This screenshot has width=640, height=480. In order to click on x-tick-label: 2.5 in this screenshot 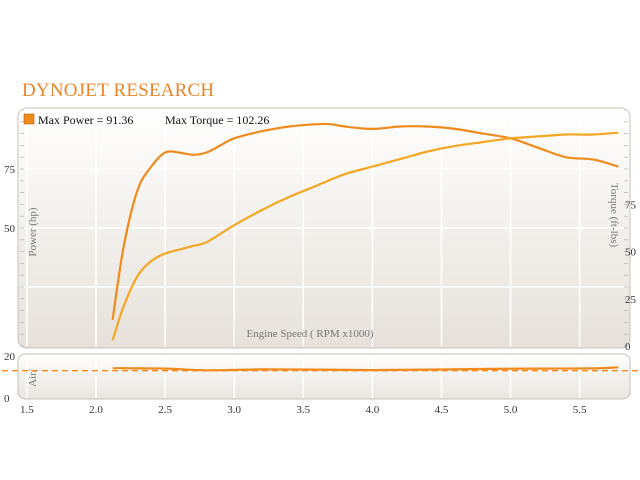, I will do `click(165, 410)`.